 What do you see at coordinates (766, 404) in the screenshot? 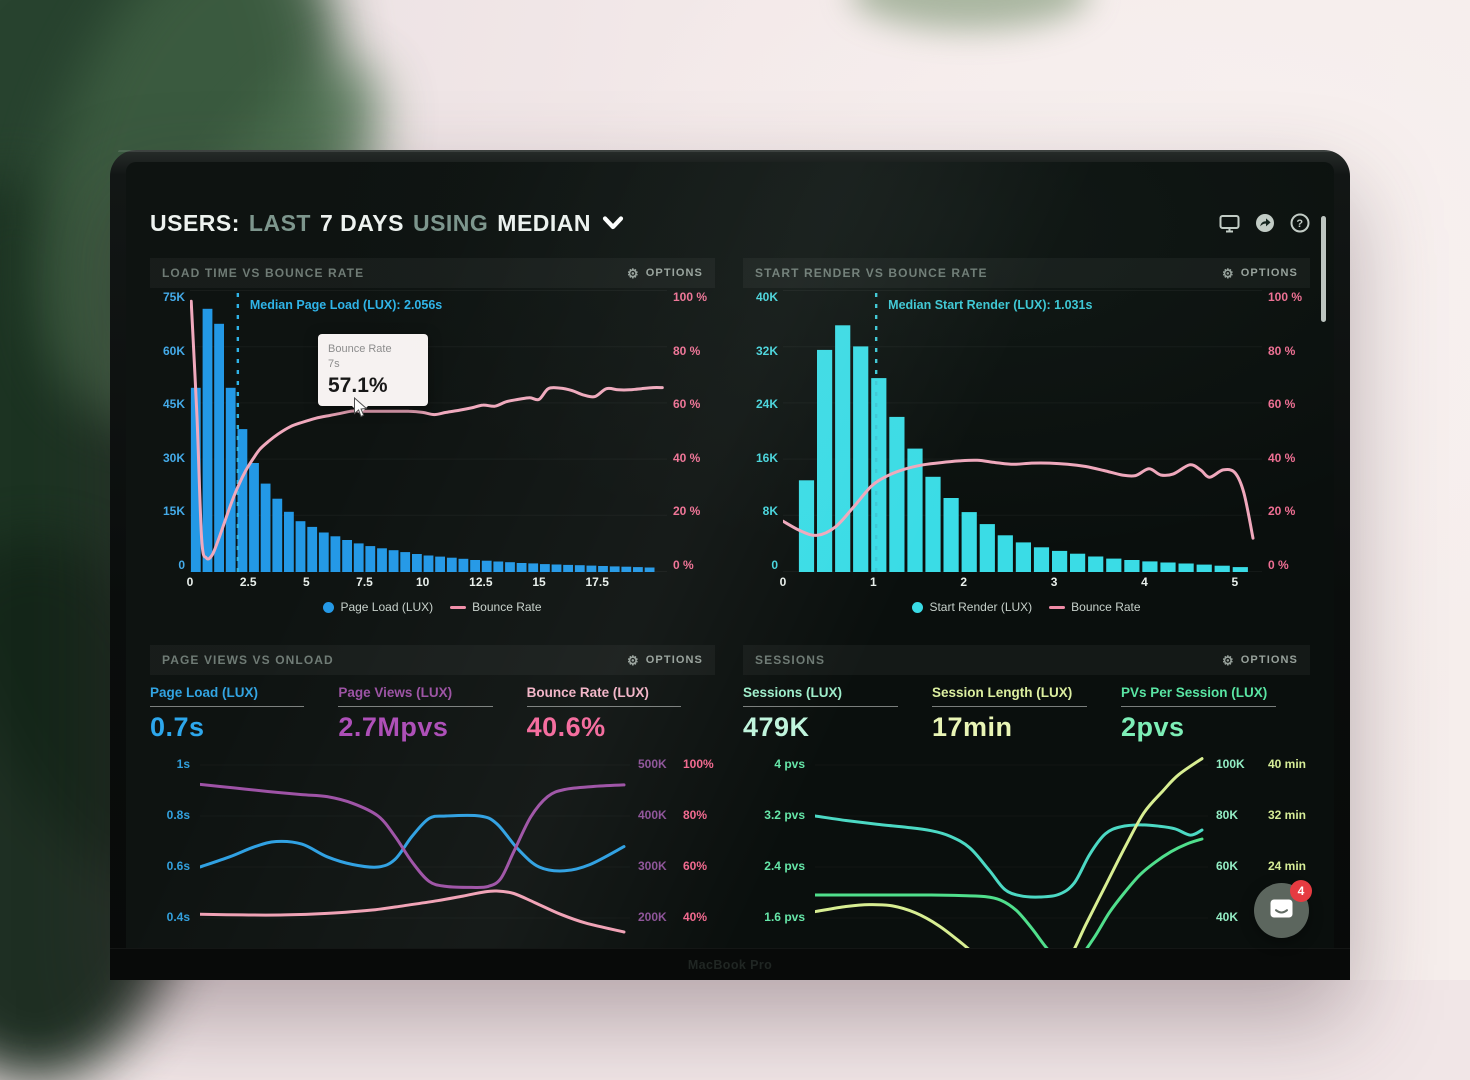
I see `axis-tick: 24K` at bounding box center [766, 404].